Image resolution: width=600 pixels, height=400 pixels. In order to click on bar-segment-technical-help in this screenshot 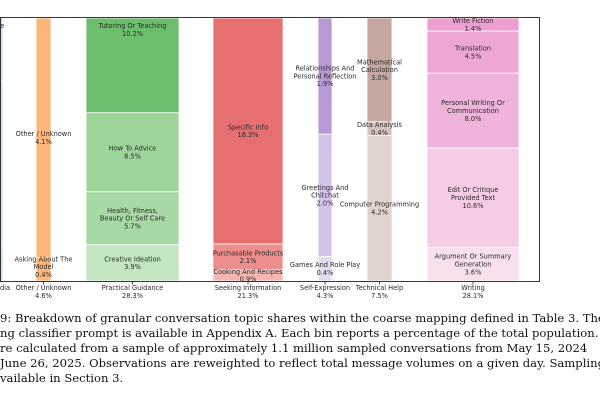, I will do `click(379, 70)`.